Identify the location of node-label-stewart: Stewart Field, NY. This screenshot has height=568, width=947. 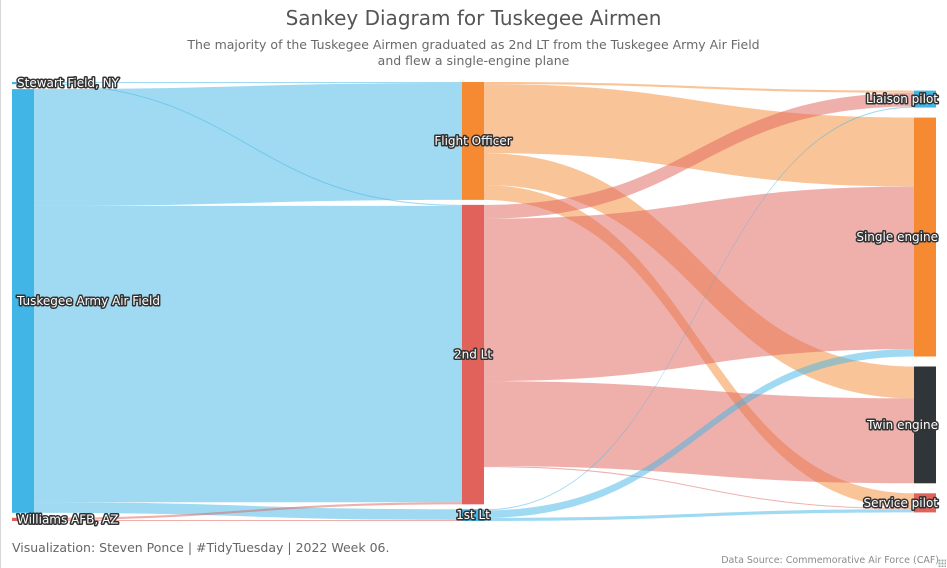
(68, 83).